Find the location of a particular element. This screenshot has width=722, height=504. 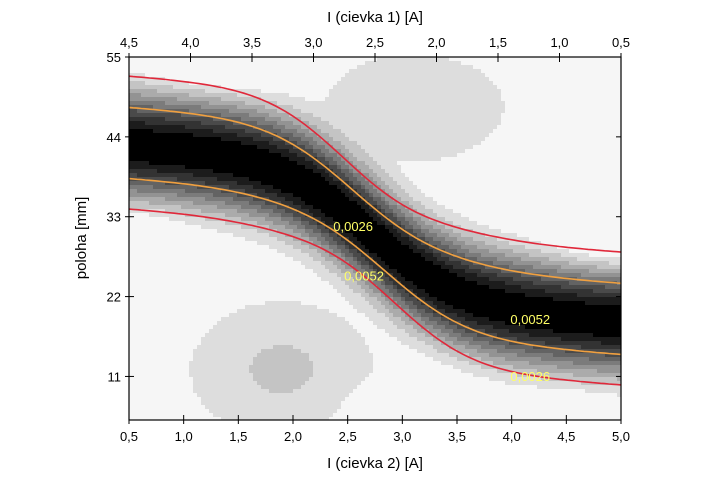

y-axis-title: poloha [mm] is located at coordinates (81, 238).